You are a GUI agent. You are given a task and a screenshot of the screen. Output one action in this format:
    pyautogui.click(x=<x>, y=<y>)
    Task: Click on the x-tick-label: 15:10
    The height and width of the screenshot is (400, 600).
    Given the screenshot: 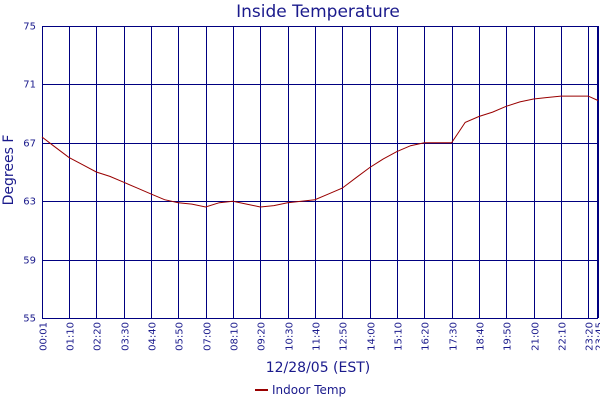 What is the action you would take?
    pyautogui.click(x=399, y=336)
    